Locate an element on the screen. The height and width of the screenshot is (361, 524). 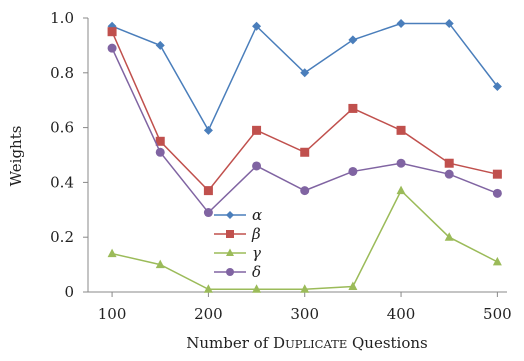
y-tick-label: 0.4 is located at coordinates (62, 182).